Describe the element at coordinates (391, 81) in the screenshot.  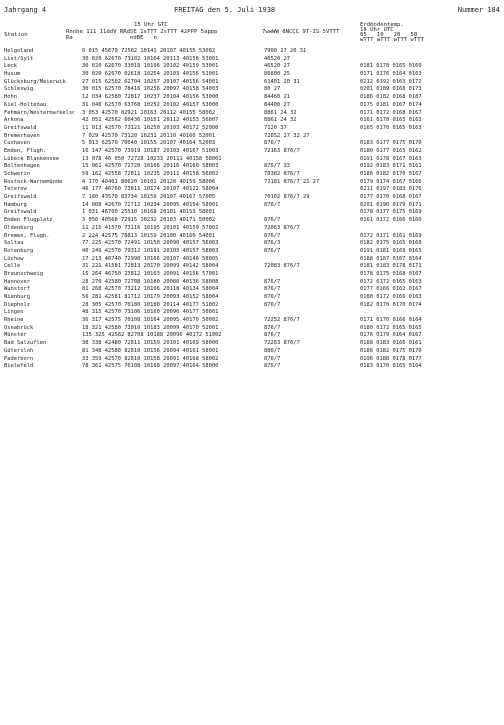
I see `soil-temperatures: 0212 0192 0163 0172` at that location.